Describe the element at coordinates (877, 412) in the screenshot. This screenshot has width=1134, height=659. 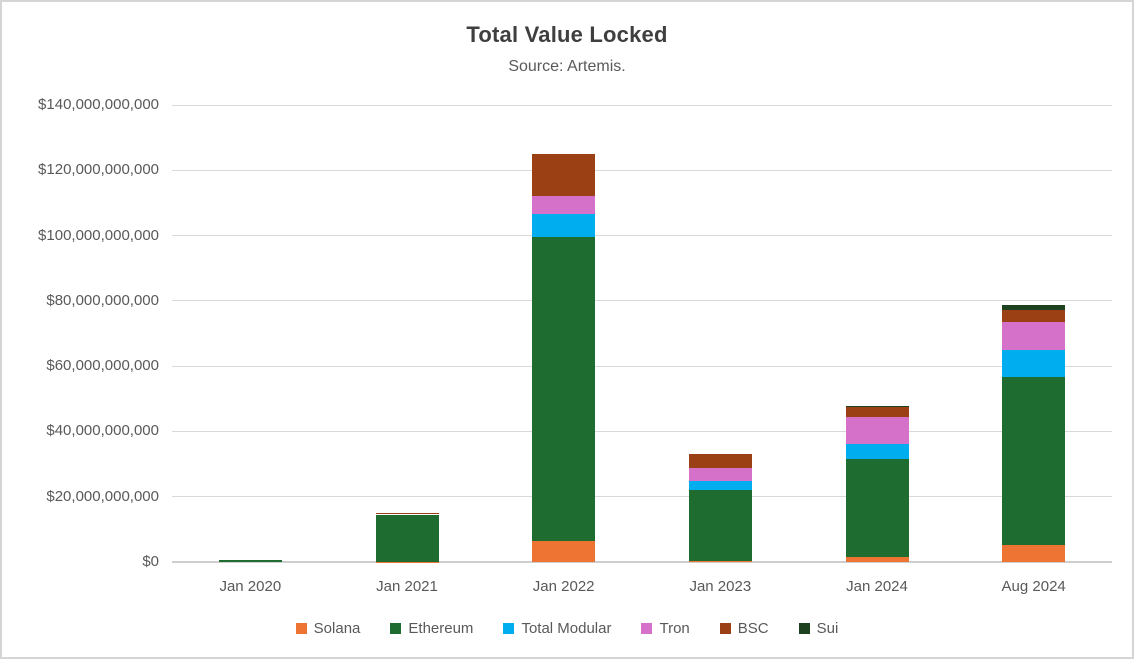
I see `bar-segment-bsc-jan-2024` at that location.